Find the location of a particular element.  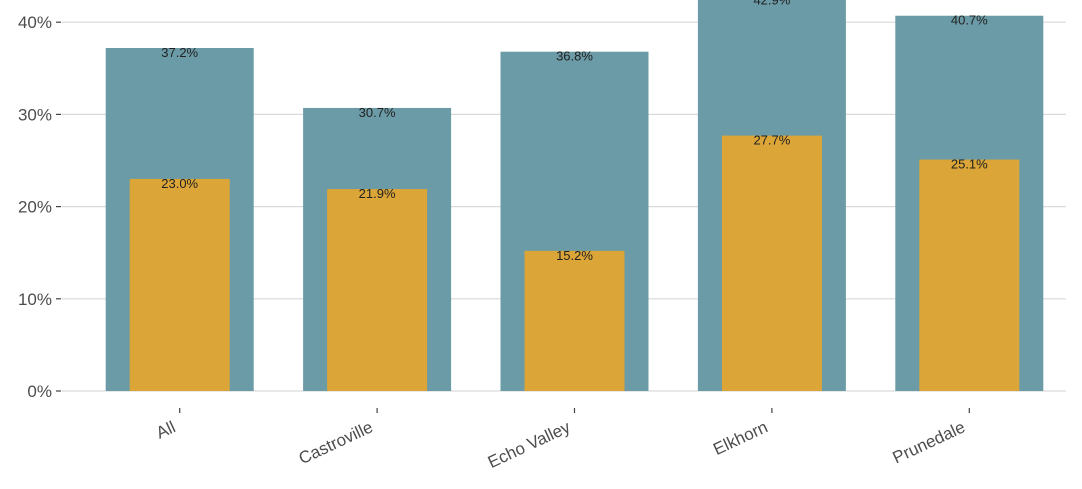

data-label-outer: 37.2% is located at coordinates (179, 52).